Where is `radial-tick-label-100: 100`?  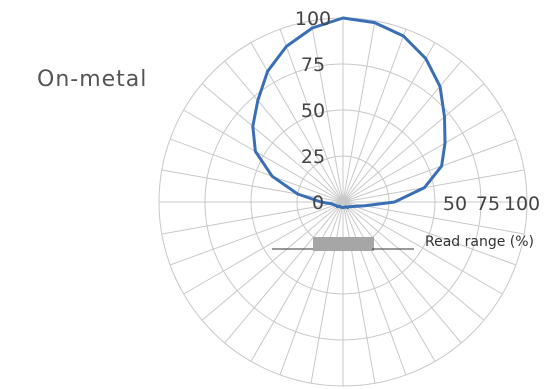 radial-tick-label-100: 100 is located at coordinates (313, 19).